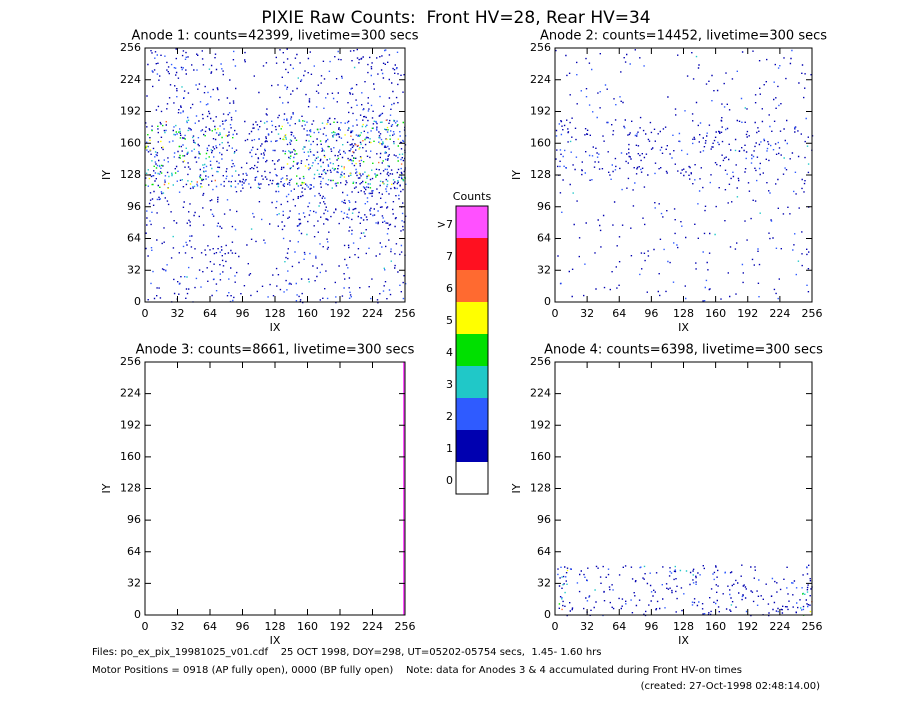 The height and width of the screenshot is (705, 913). I want to click on colorbar-label: 2, so click(449, 416).